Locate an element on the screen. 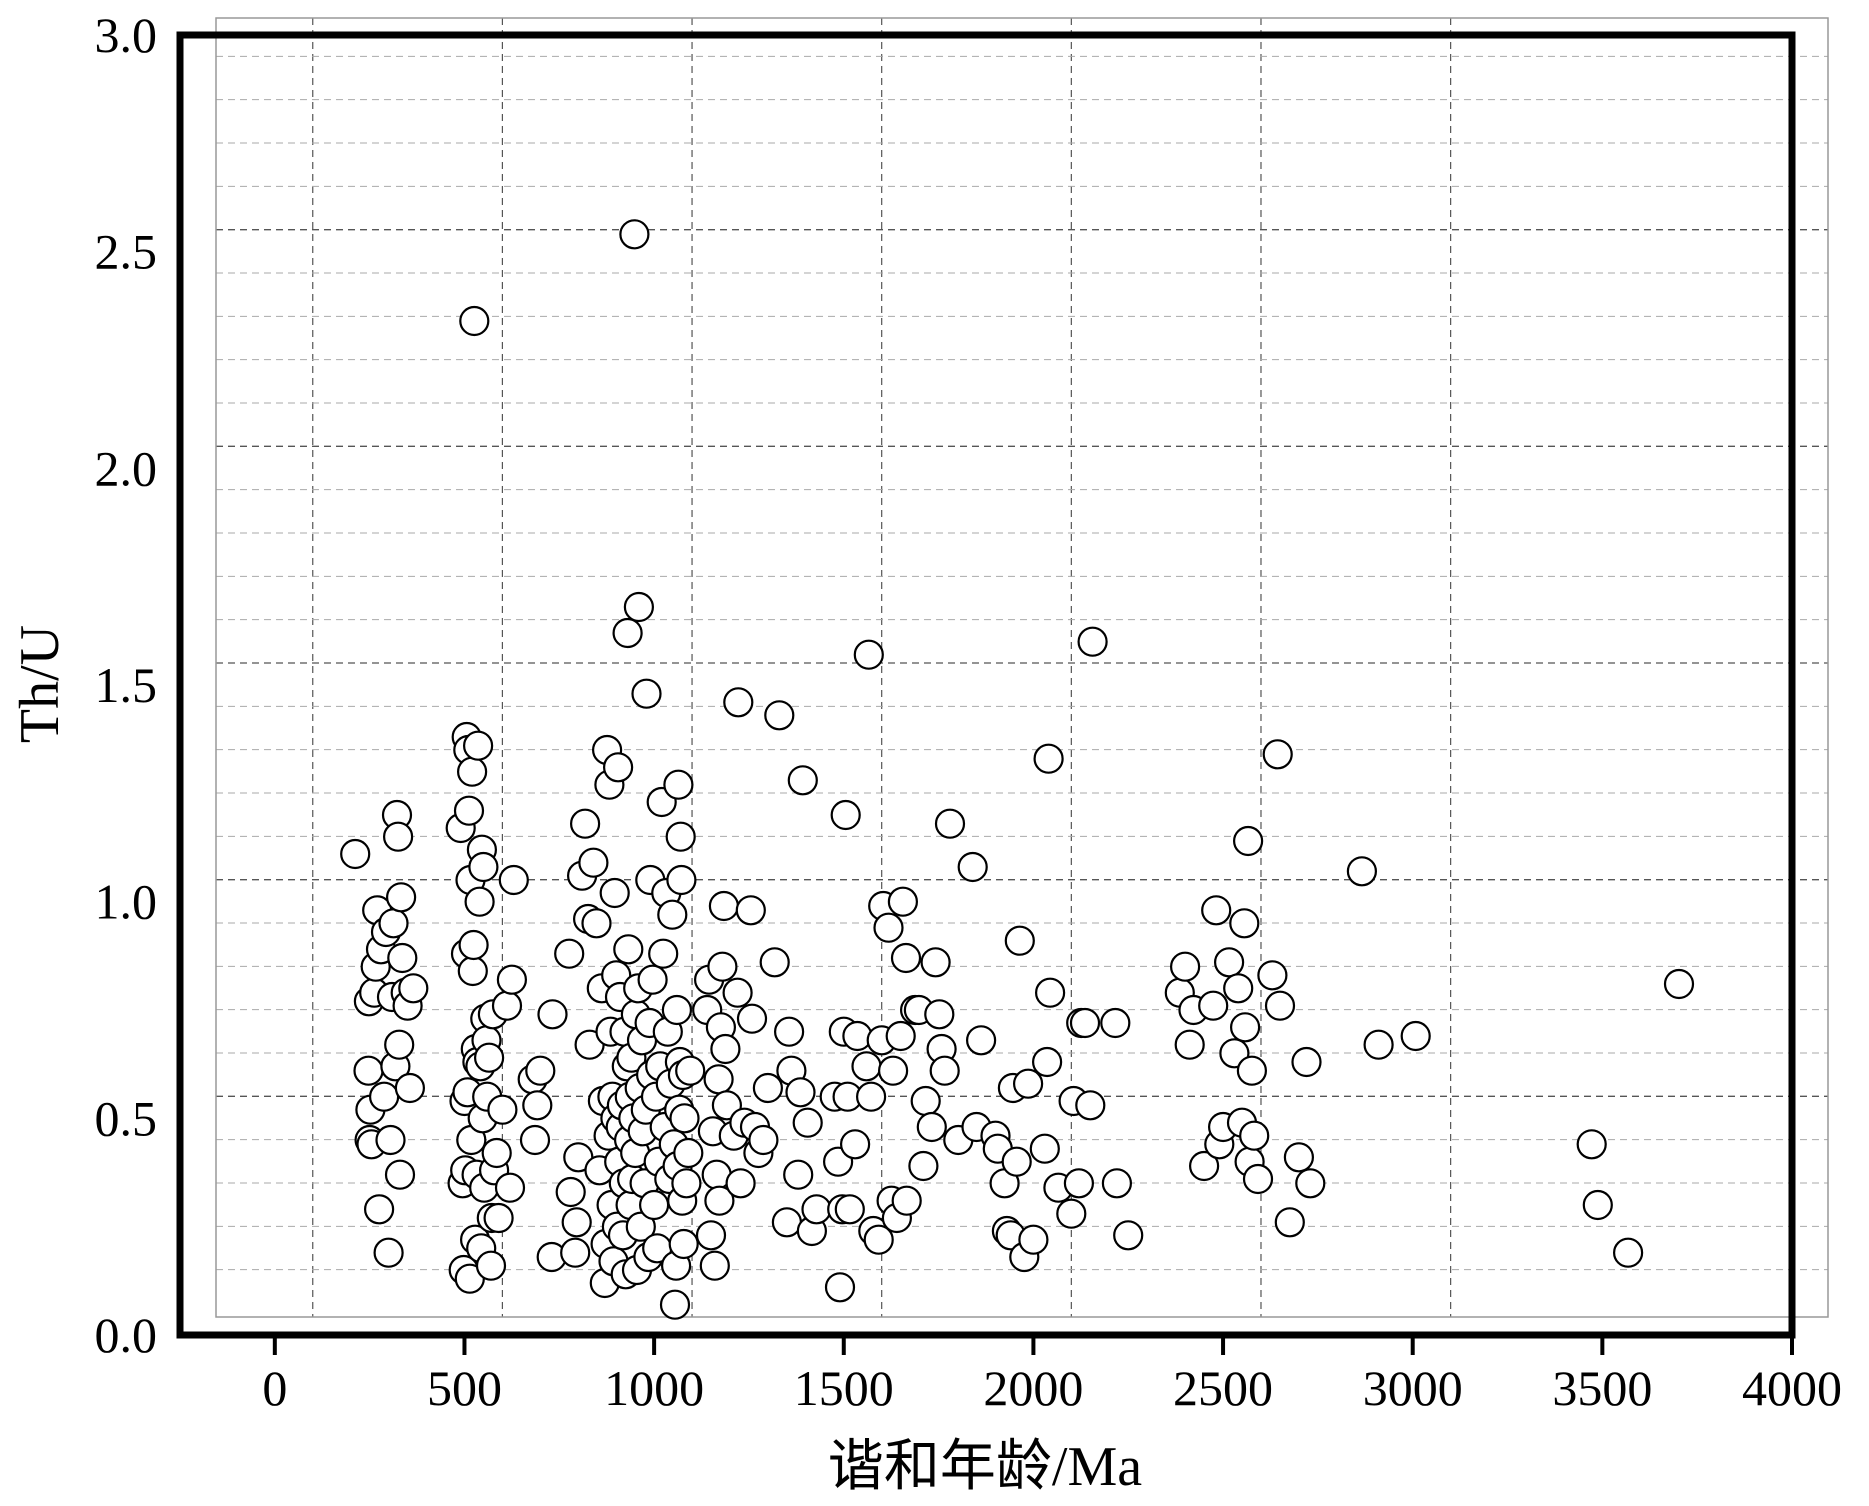 This screenshot has height=1506, width=1869. y-axis-ticks: 0.0 0.5 1.0 1.5 2.0 2.5 3.0 is located at coordinates (126, 685).